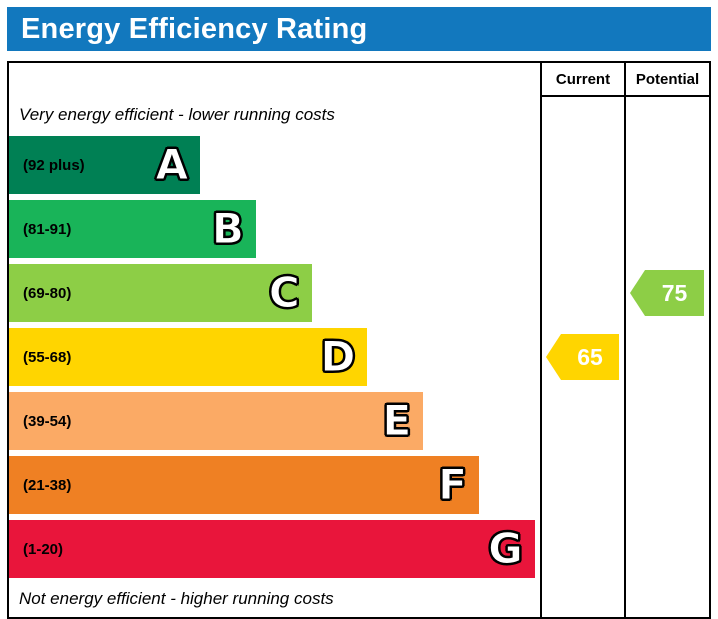 The width and height of the screenshot is (718, 619). I want to click on potential-column: 75, so click(666, 357).